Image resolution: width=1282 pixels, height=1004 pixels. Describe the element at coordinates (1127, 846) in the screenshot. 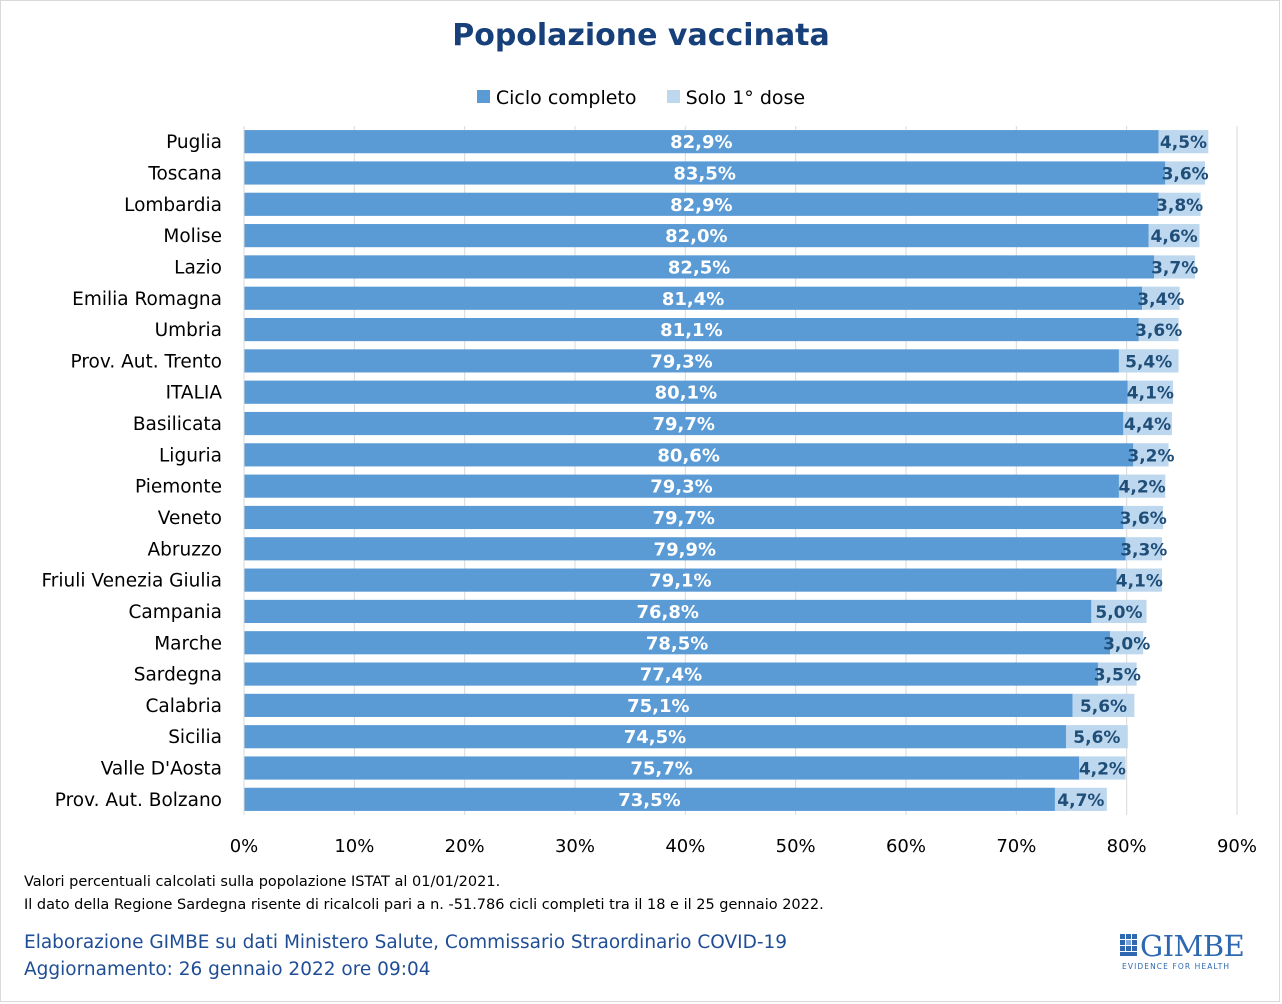

I see `x-tick-label: 80%` at that location.